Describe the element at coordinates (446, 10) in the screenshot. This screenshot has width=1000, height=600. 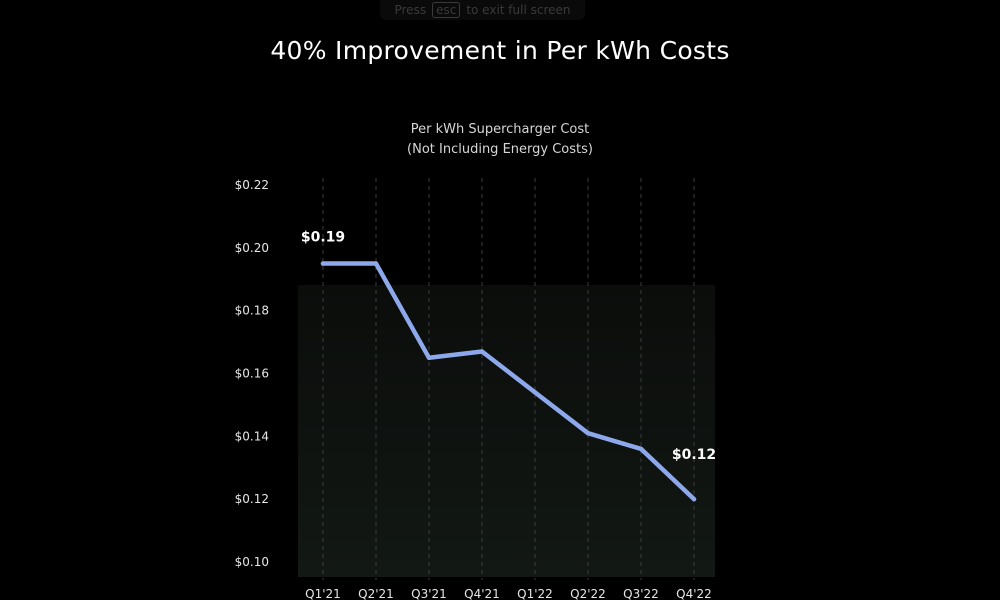
I see `esc-key-badge: esc` at that location.